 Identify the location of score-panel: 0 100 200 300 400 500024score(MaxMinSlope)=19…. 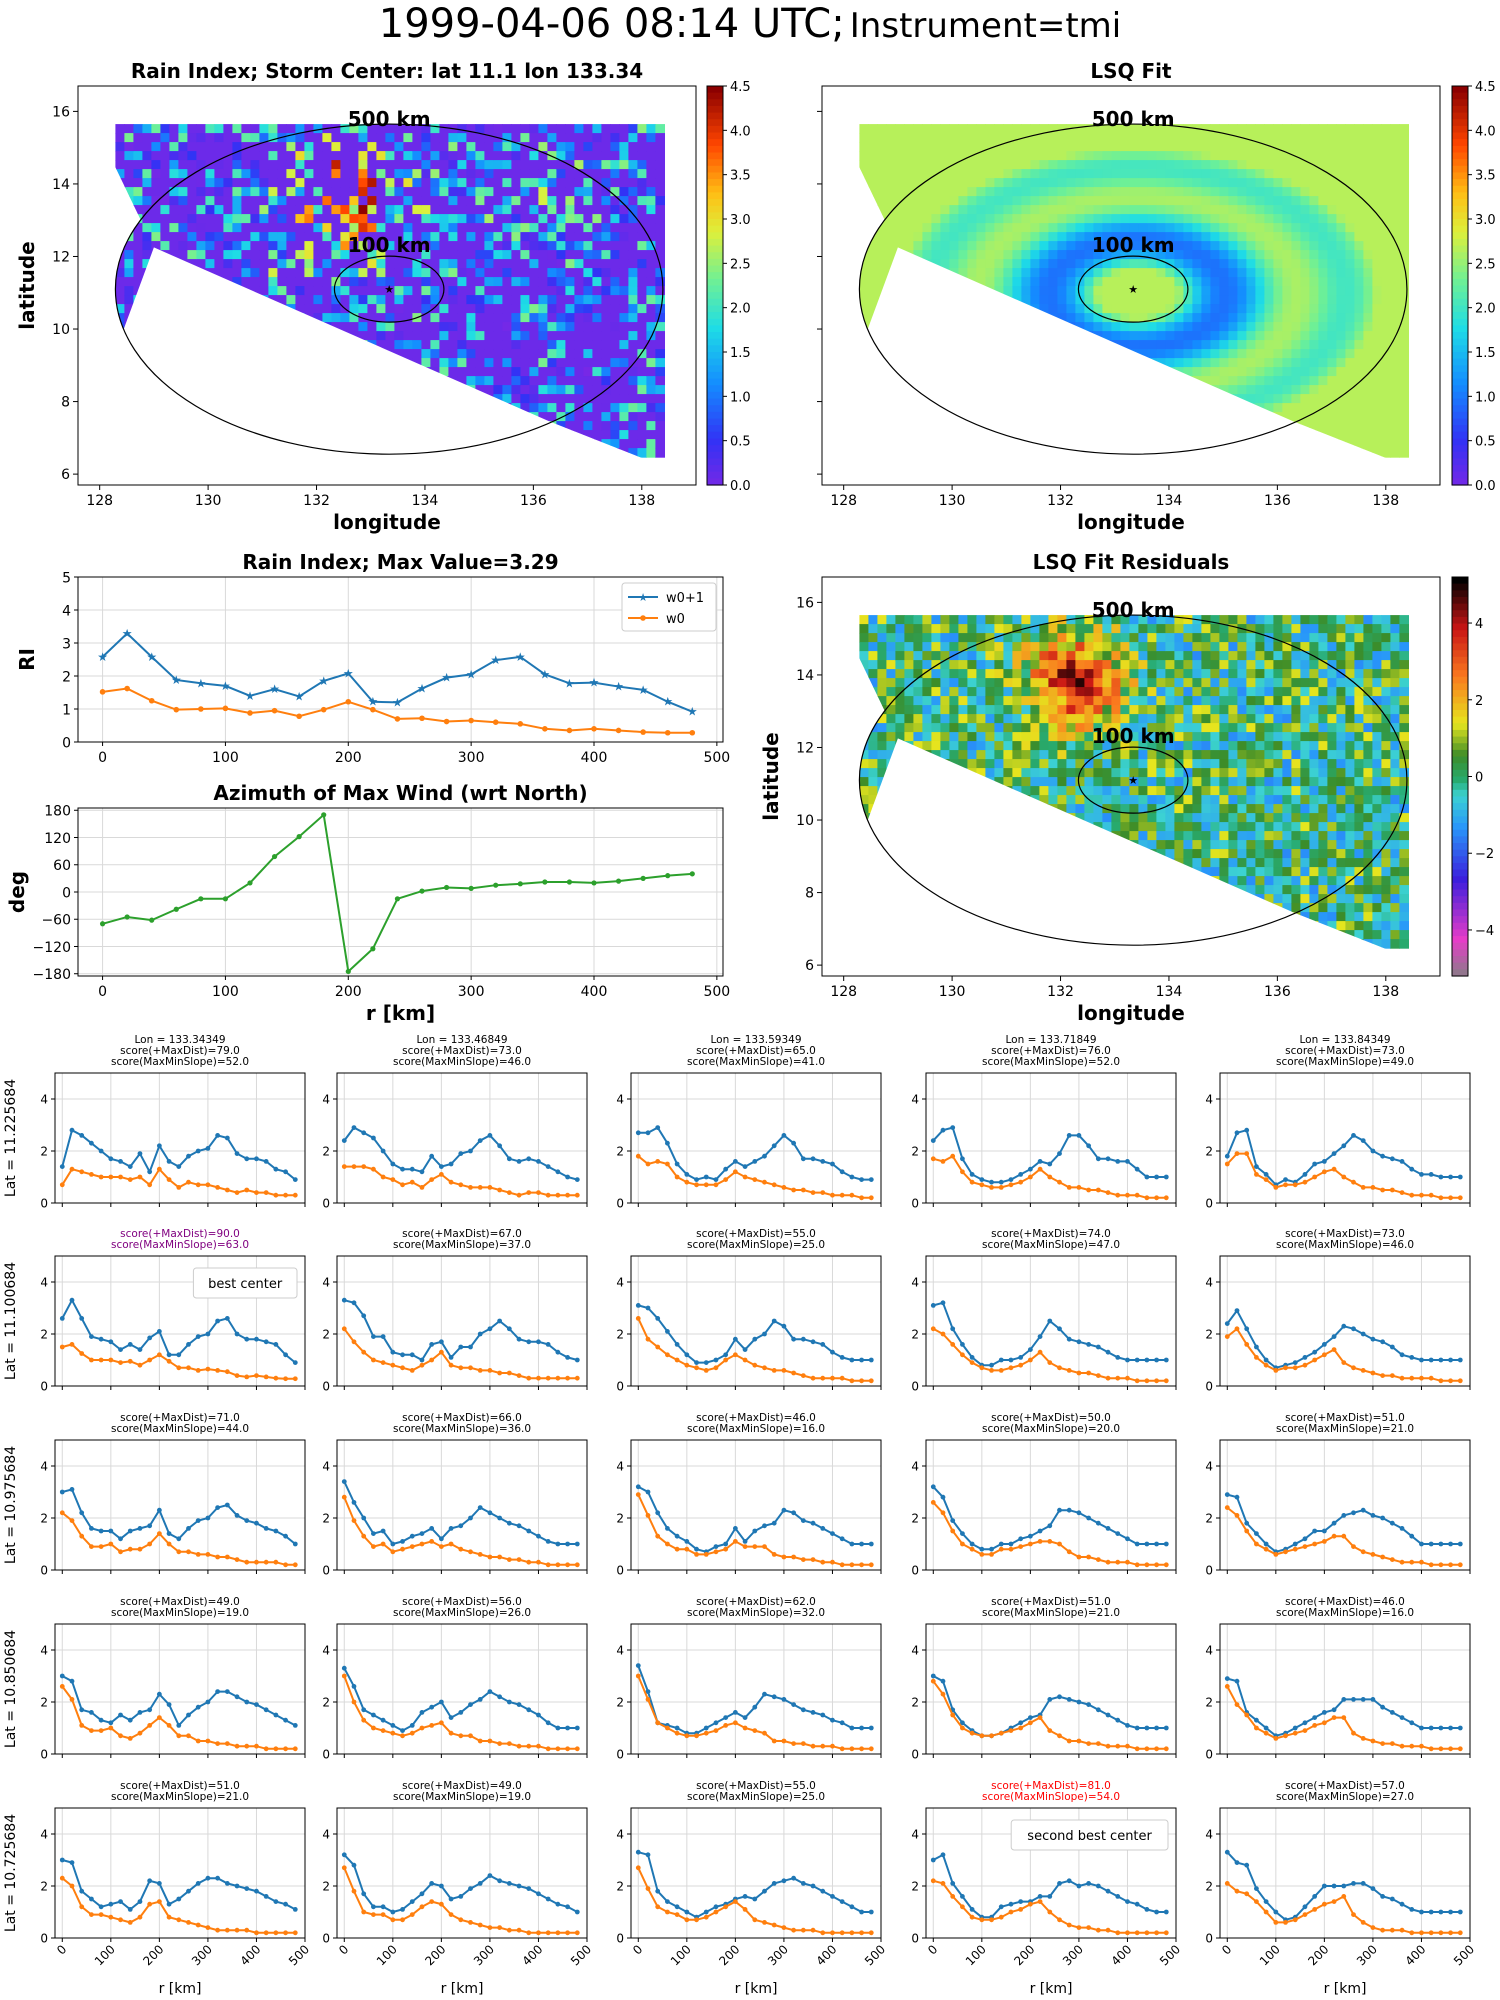
(458, 1888).